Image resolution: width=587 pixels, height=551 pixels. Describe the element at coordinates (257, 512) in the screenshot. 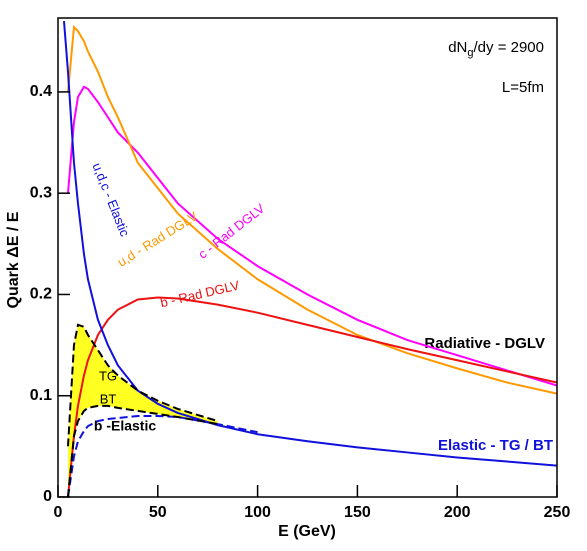

I see `x-tick-label: 100` at that location.